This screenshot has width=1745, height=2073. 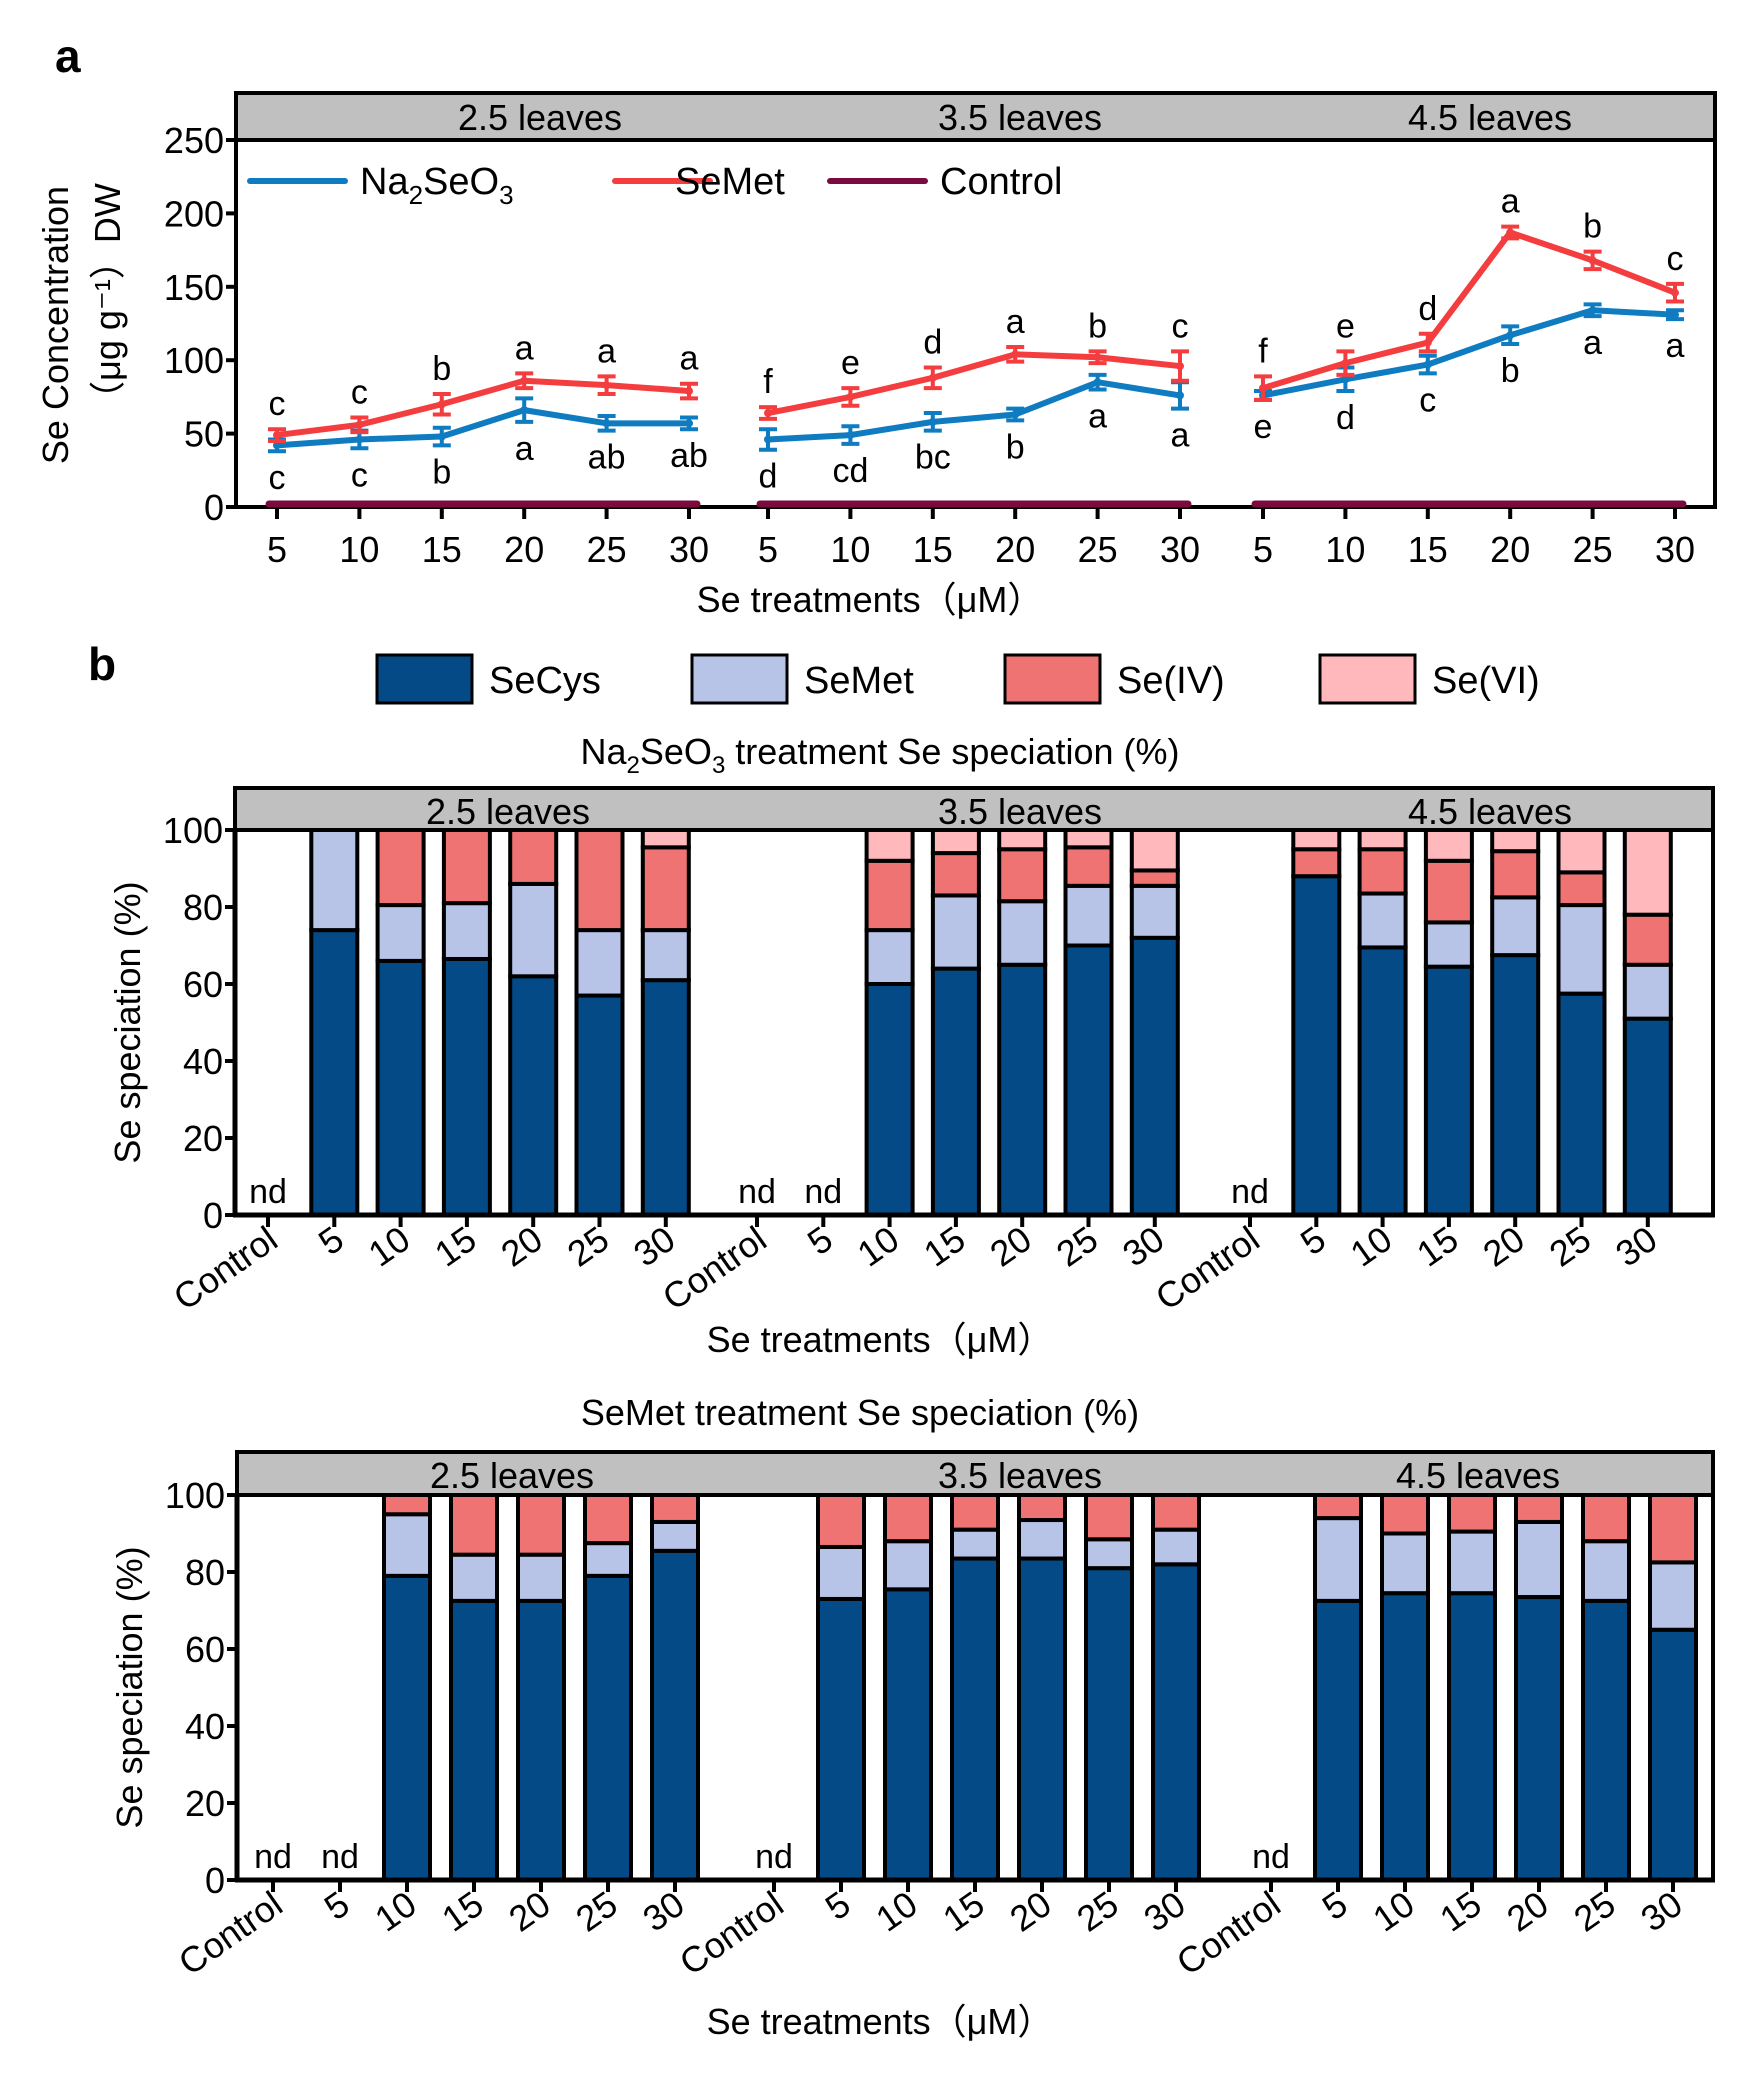 I want to click on x-tick-label: 25, so click(x=1097, y=1911).